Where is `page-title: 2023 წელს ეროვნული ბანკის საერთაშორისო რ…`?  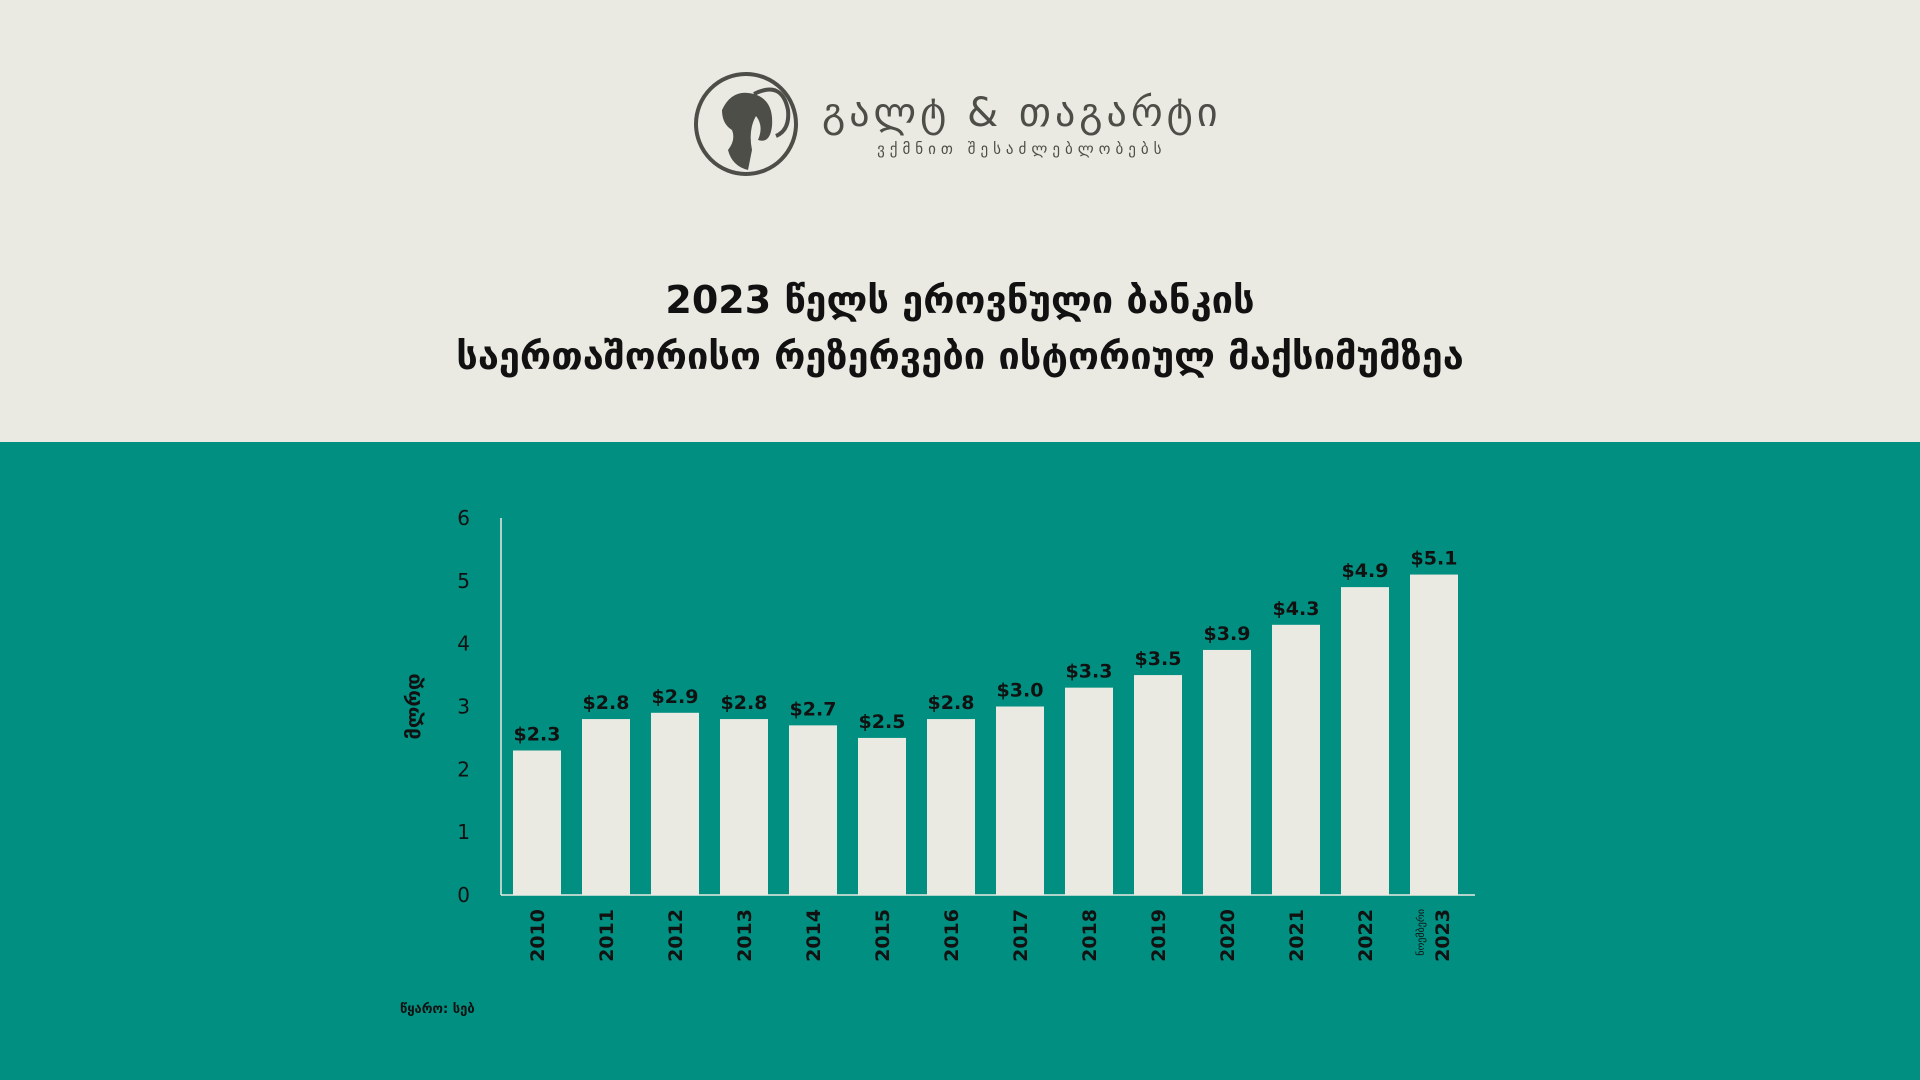
page-title: 2023 წელს ეროვნული ბანკის საერთაშორისო რ… is located at coordinates (960, 328).